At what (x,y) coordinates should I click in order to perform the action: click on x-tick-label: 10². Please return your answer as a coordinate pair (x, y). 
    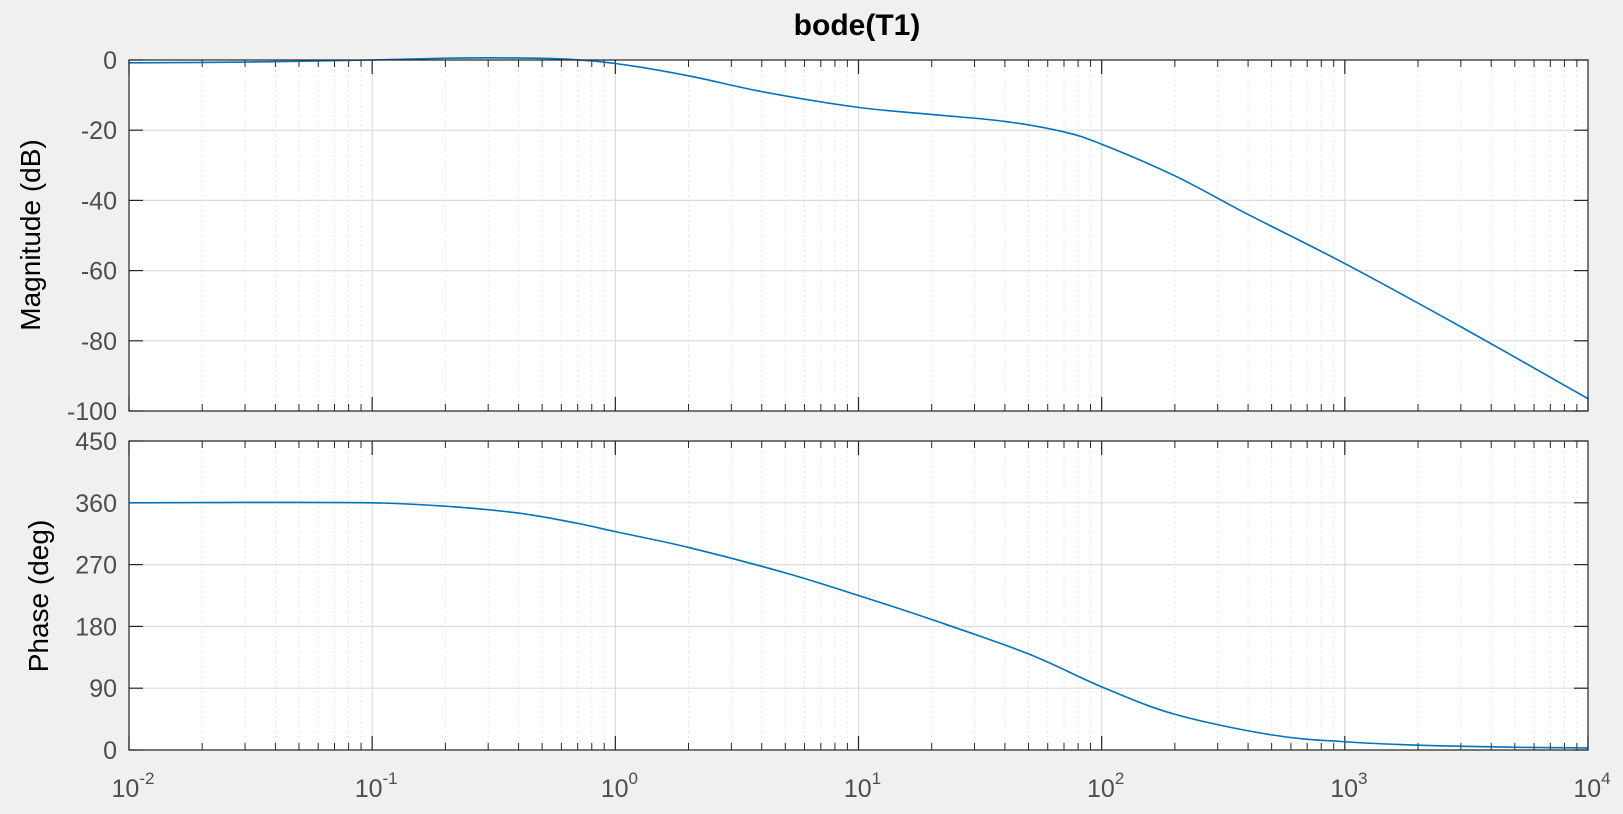
    Looking at the image, I should click on (1105, 786).